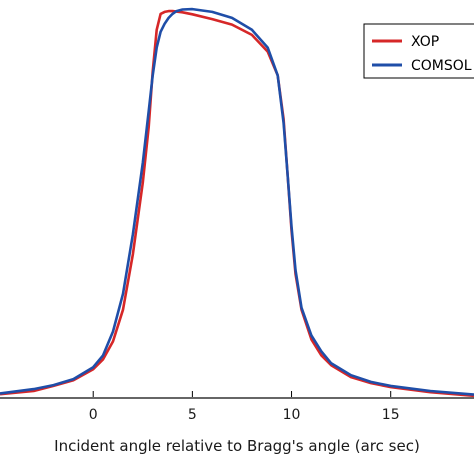 The image size is (474, 474). I want to click on x-axis: 0 5 10 15, so click(244, 407).